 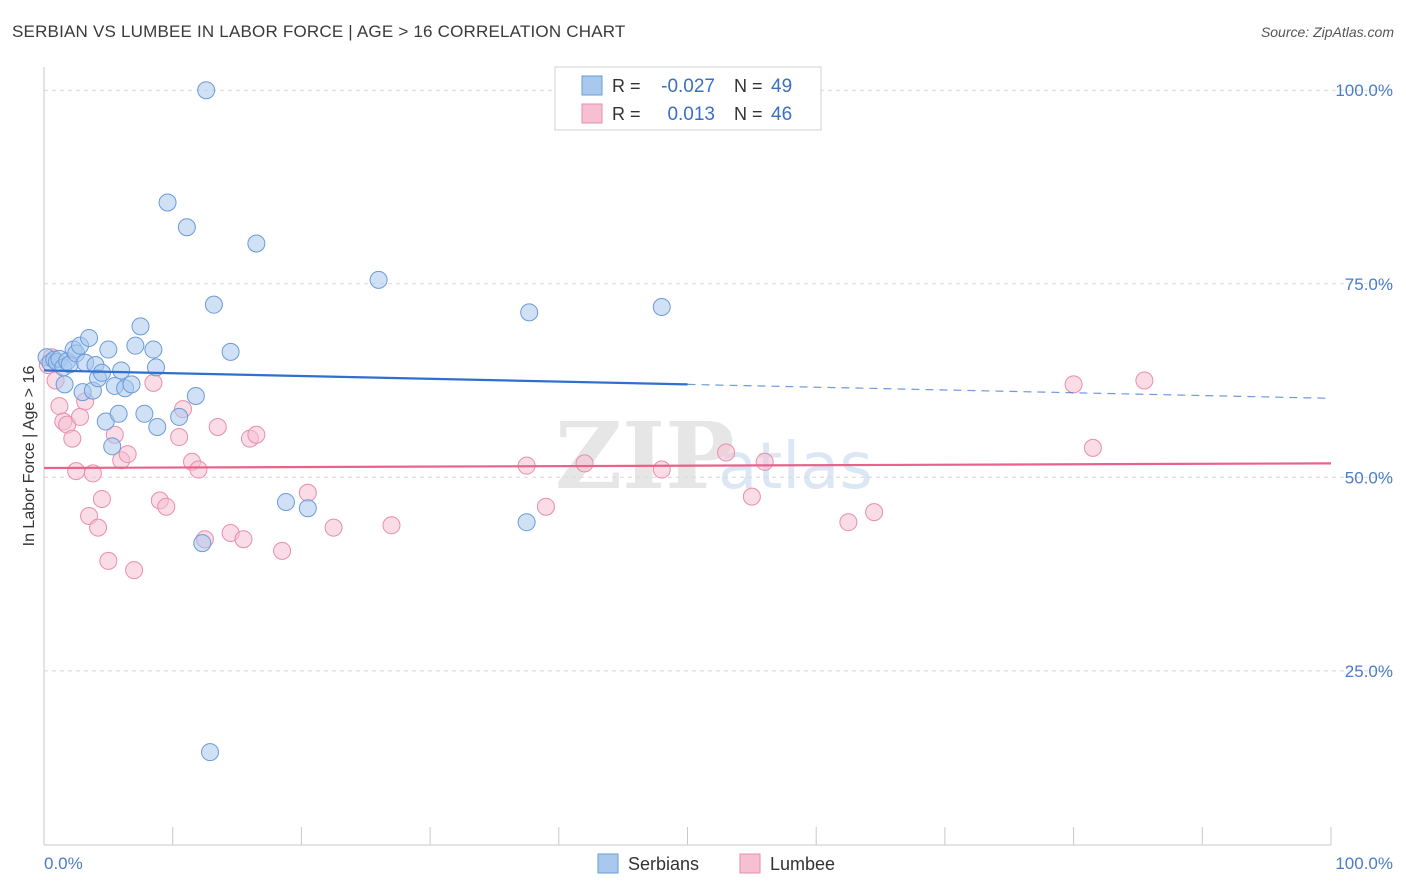 I want to click on lumbee-trend-line, so click(x=687, y=466).